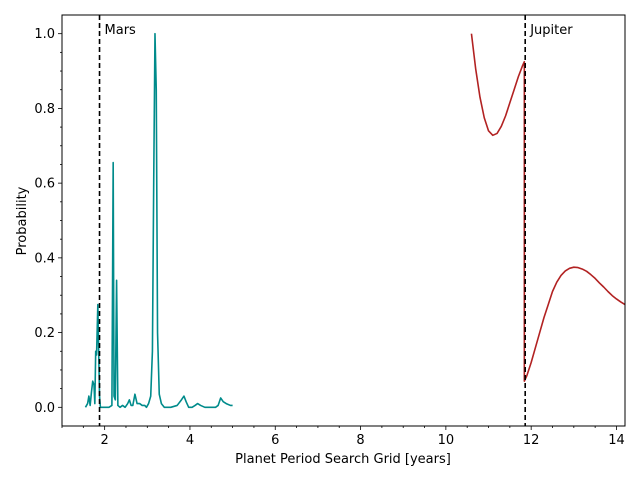 This screenshot has height=480, width=640. What do you see at coordinates (105, 440) in the screenshot?
I see `x-tick-label: 2` at bounding box center [105, 440].